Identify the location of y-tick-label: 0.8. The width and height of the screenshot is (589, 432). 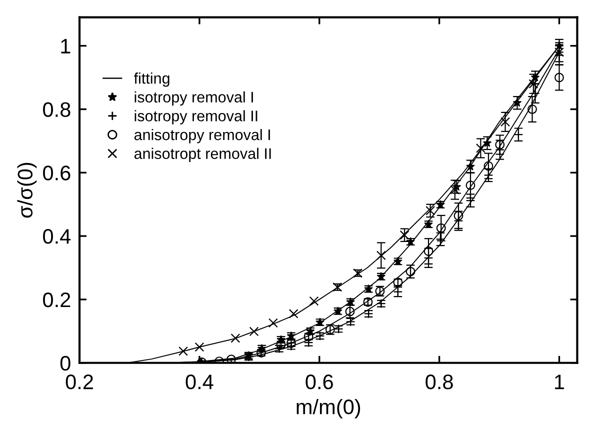
(56, 109).